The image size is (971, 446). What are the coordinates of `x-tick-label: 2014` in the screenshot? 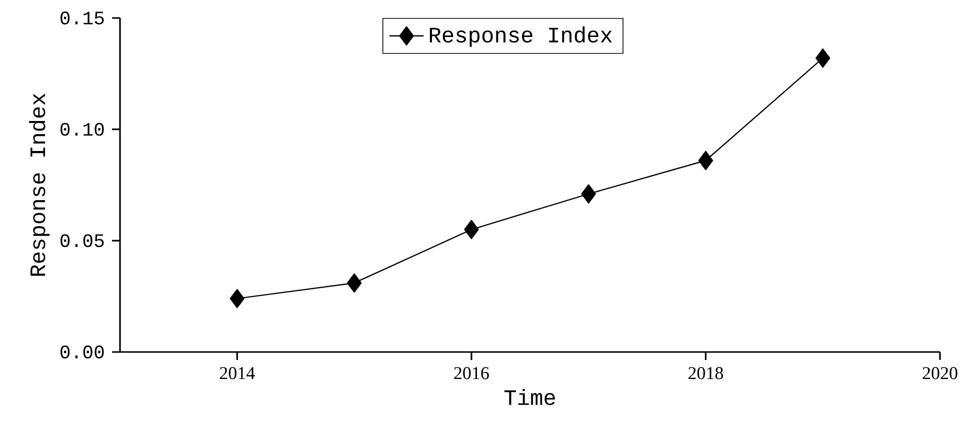 It's located at (237, 373).